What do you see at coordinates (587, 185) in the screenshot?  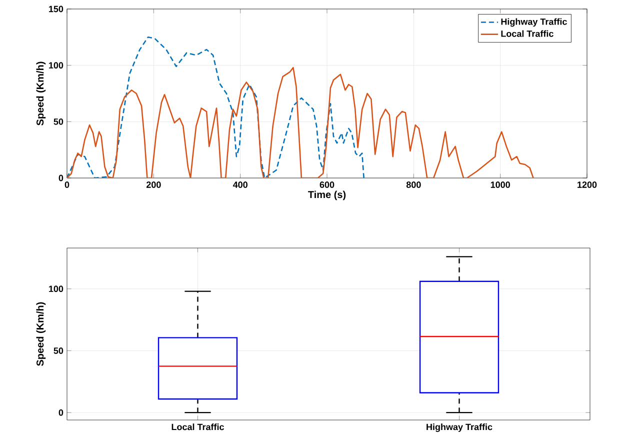 I see `x-tick-label: 1200` at bounding box center [587, 185].